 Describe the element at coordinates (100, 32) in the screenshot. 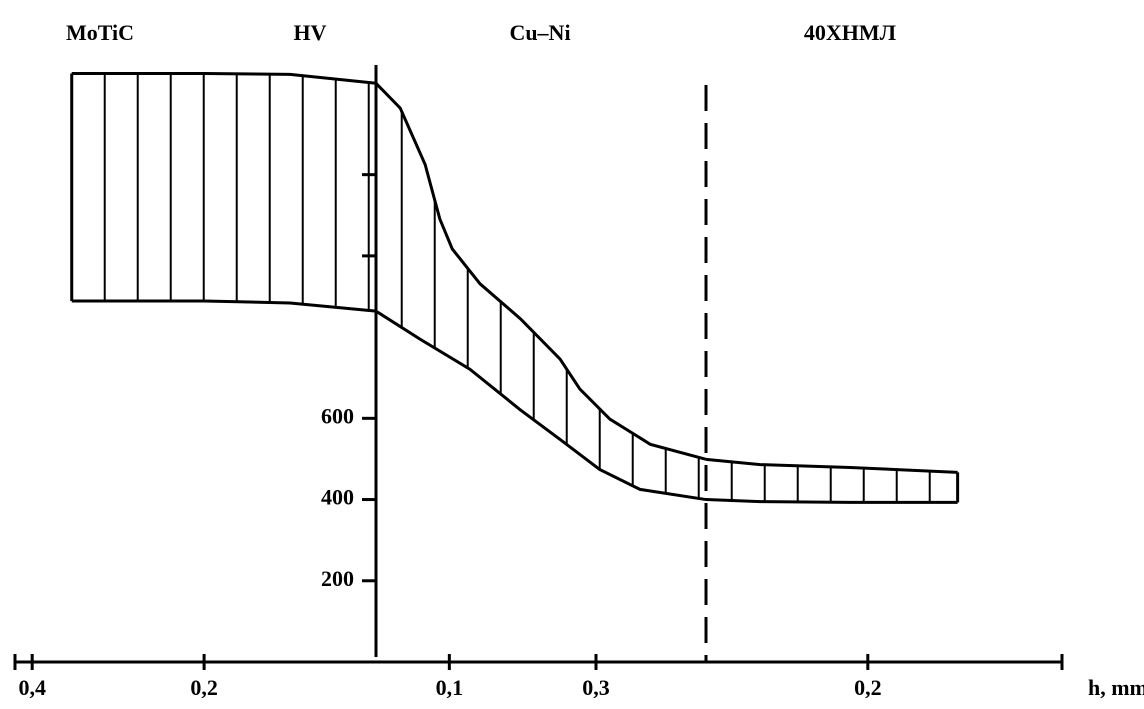

I see `zone-name: MoTiC` at that location.